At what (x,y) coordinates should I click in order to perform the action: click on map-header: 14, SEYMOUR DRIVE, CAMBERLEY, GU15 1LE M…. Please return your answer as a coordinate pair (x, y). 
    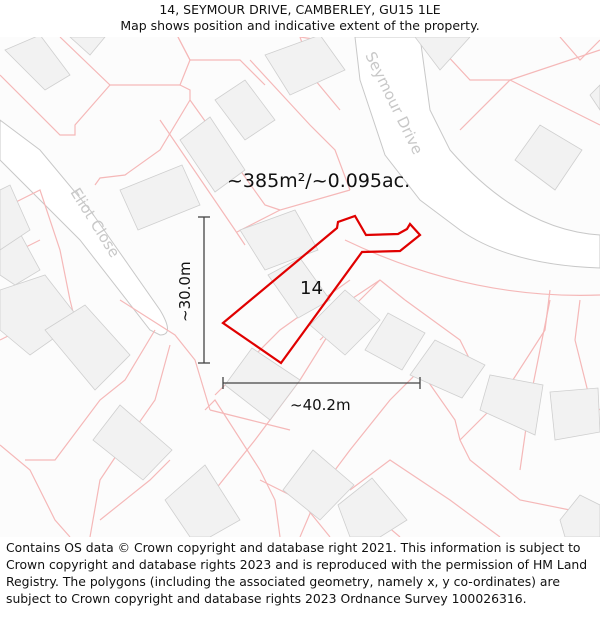
    Looking at the image, I should click on (300, 19).